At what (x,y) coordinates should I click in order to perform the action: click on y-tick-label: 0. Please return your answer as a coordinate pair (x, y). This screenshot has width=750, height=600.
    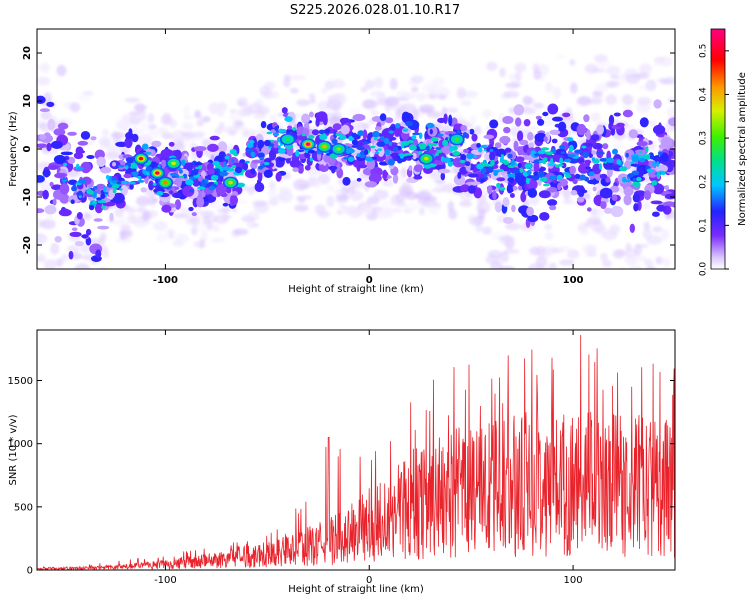
    Looking at the image, I should click on (27, 148).